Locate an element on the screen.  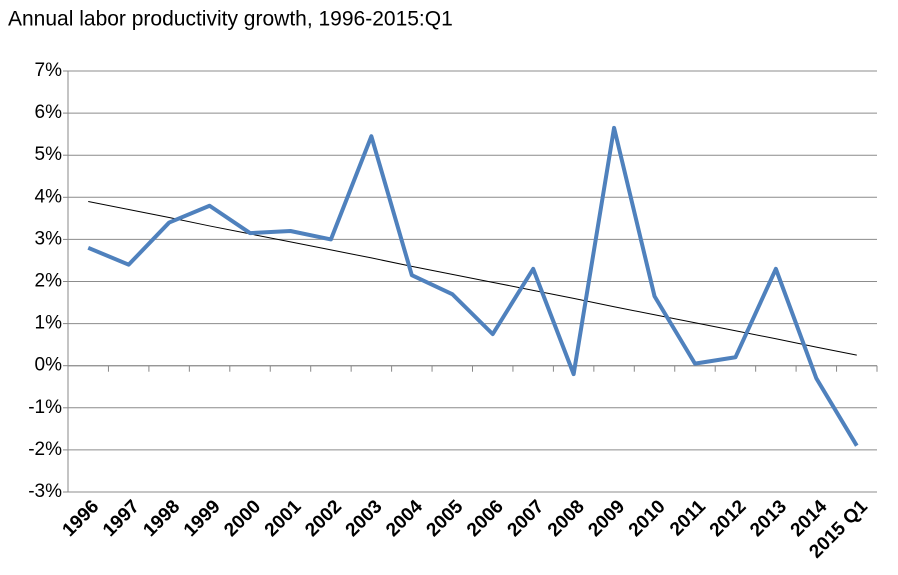
x-tick-label: 2009 is located at coordinates (606, 518).